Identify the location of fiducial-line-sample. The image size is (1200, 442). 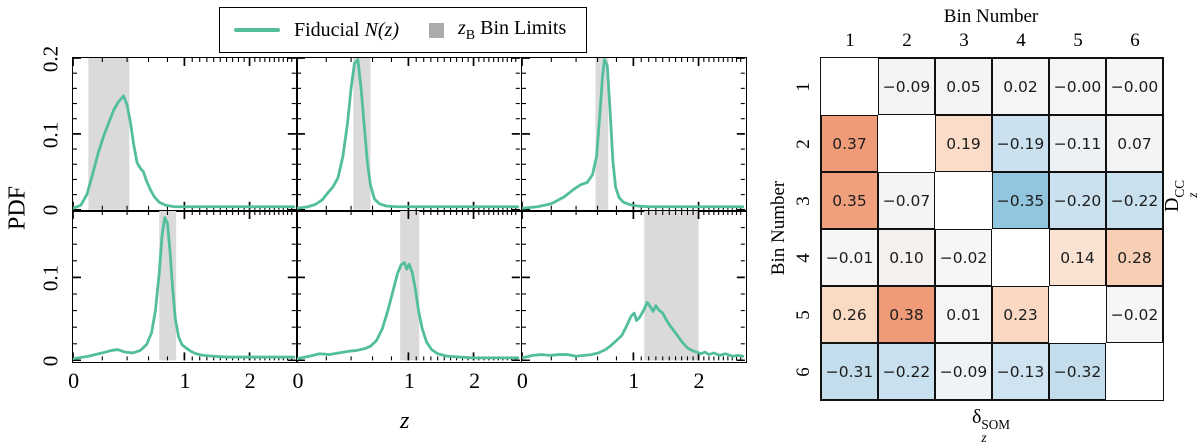
(257, 30).